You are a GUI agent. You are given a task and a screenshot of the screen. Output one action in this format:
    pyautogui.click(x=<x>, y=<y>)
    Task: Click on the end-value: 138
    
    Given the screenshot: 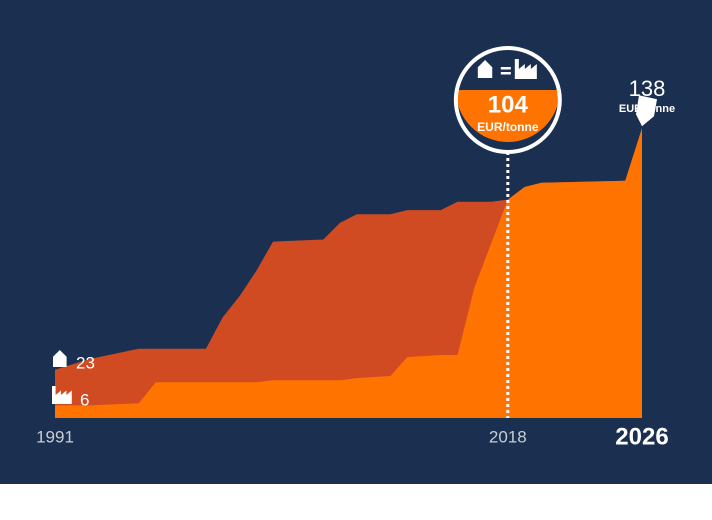 What is the action you would take?
    pyautogui.click(x=647, y=88)
    